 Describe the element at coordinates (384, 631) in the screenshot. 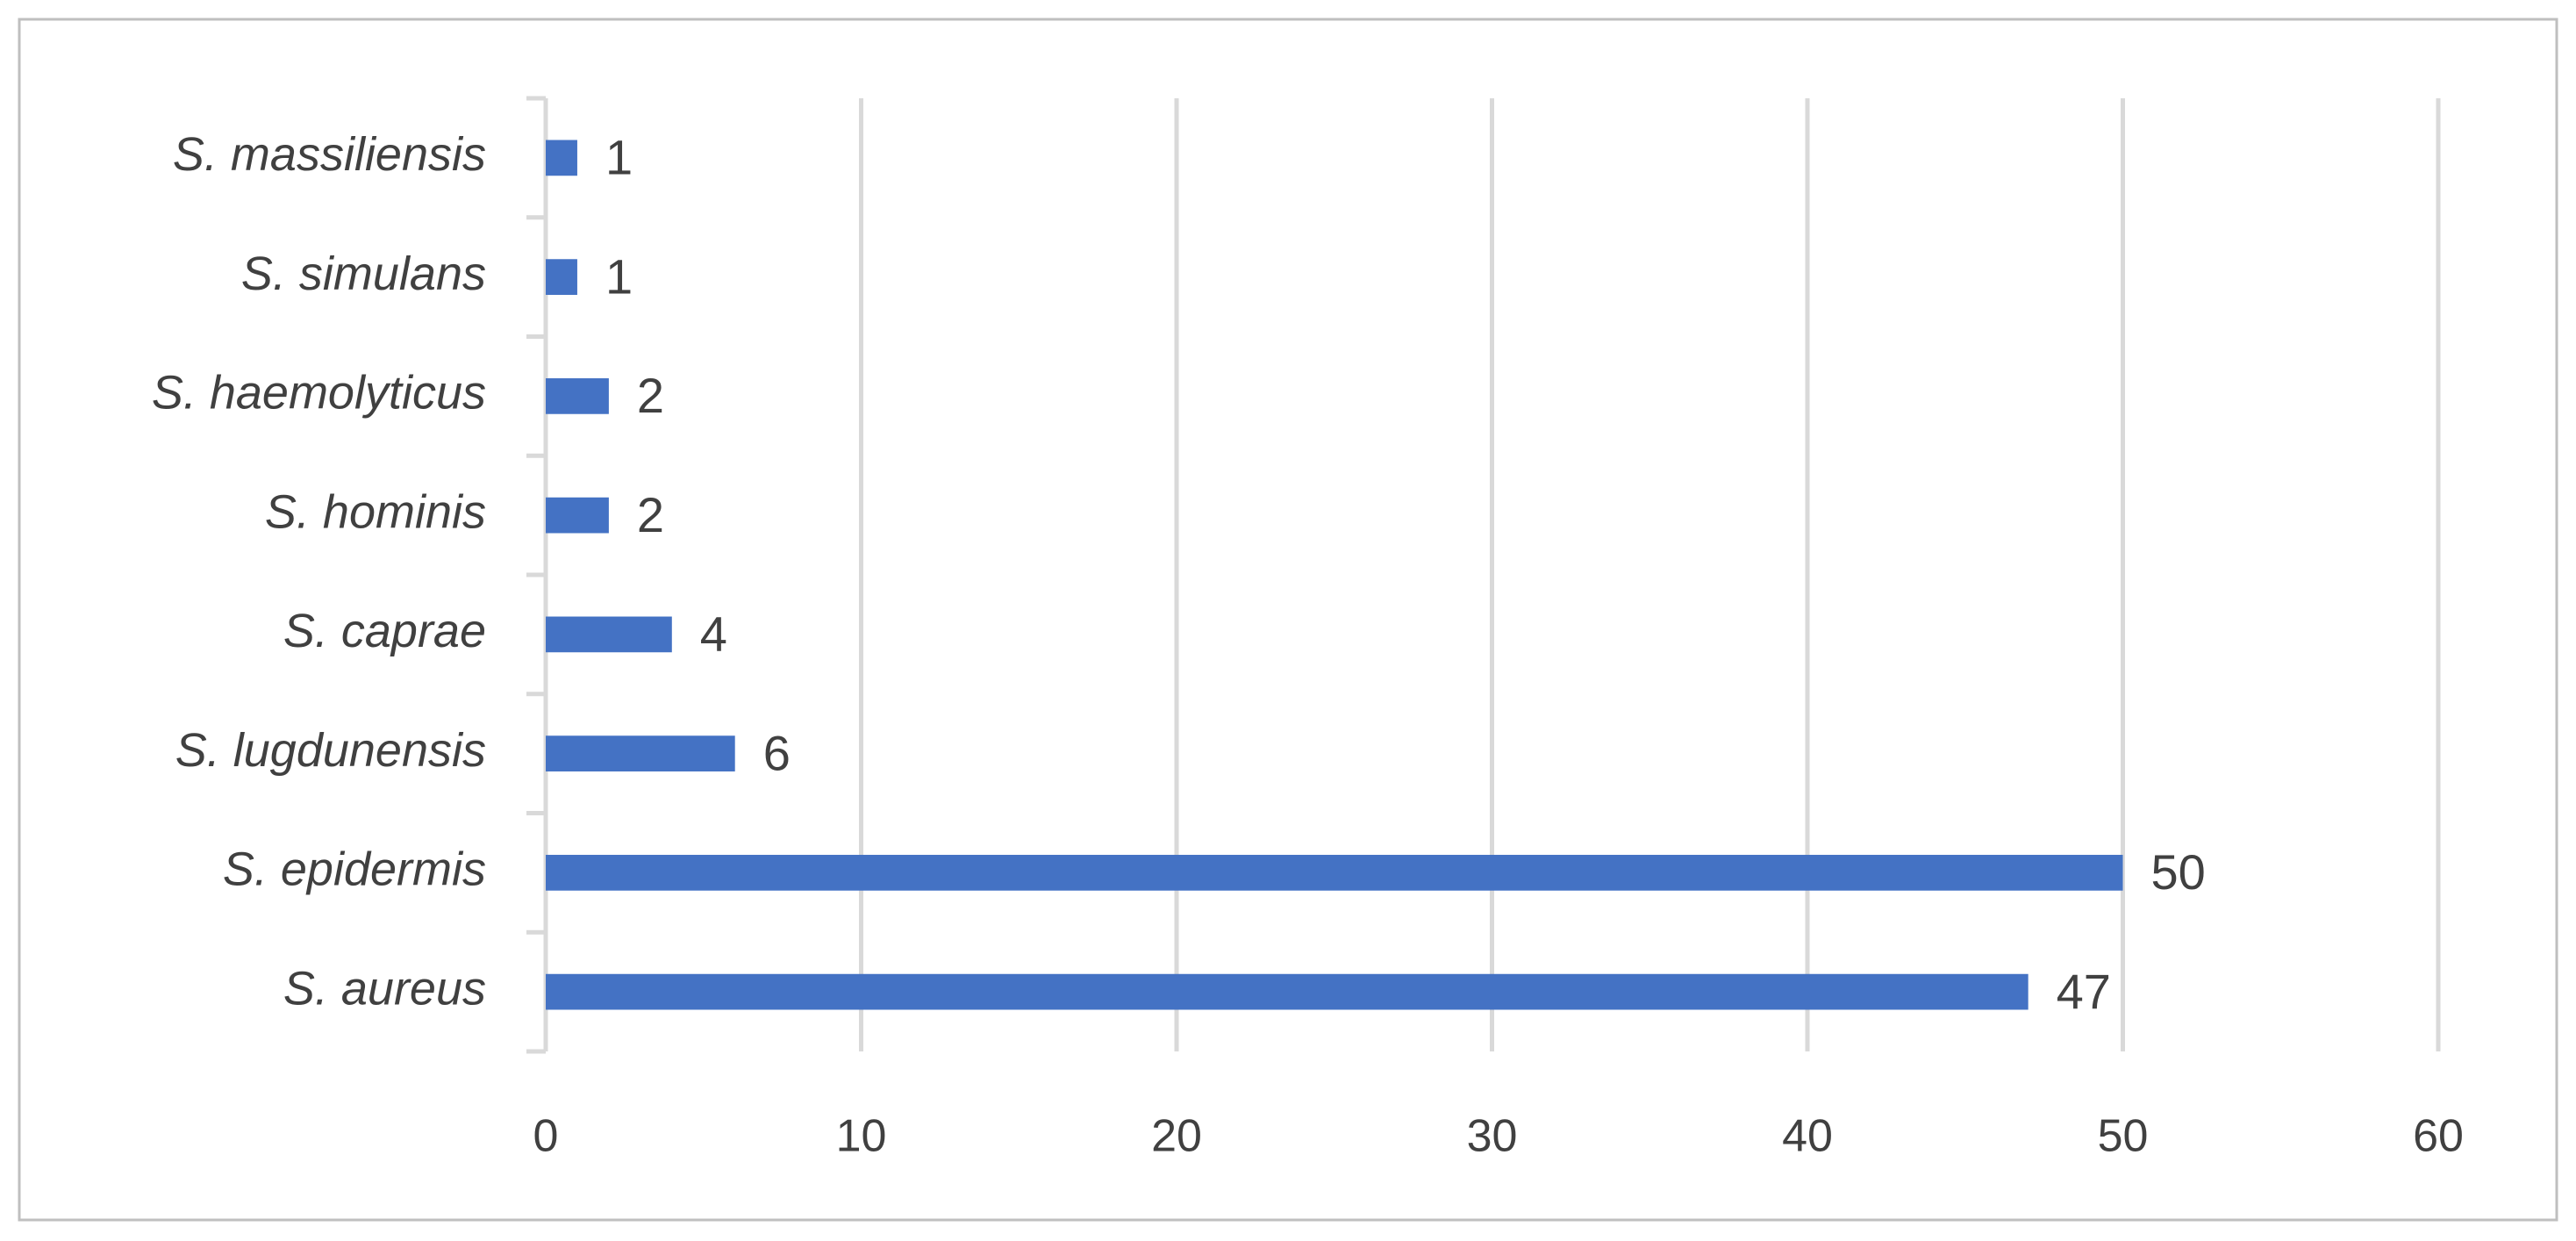

I see `y-tick-label: S. caprae` at that location.